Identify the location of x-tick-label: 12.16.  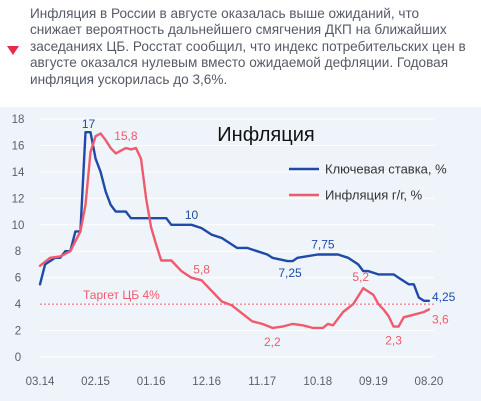
(206, 382).